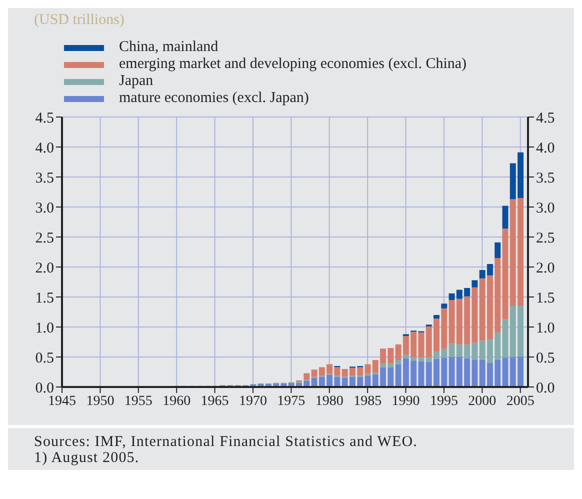 The image size is (582, 499). What do you see at coordinates (545, 238) in the screenshot?
I see `y2-tick-label: 2.5` at bounding box center [545, 238].